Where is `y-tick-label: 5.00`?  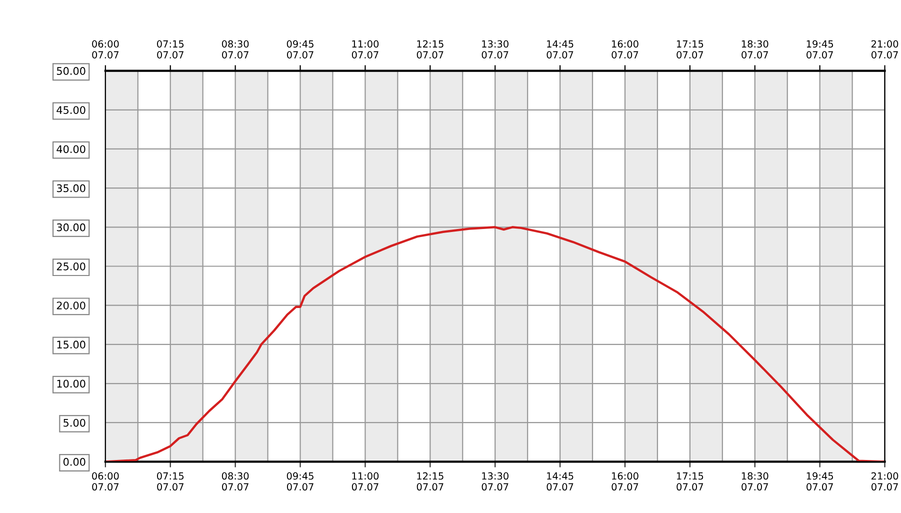
y-tick-label: 5.00 is located at coordinates (75, 422).